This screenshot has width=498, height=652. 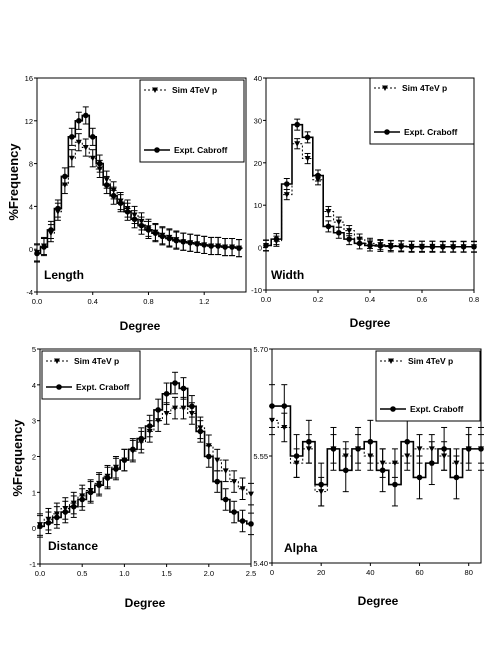 What do you see at coordinates (32, 564) in the screenshot?
I see `y-tick-label: -1` at bounding box center [32, 564].